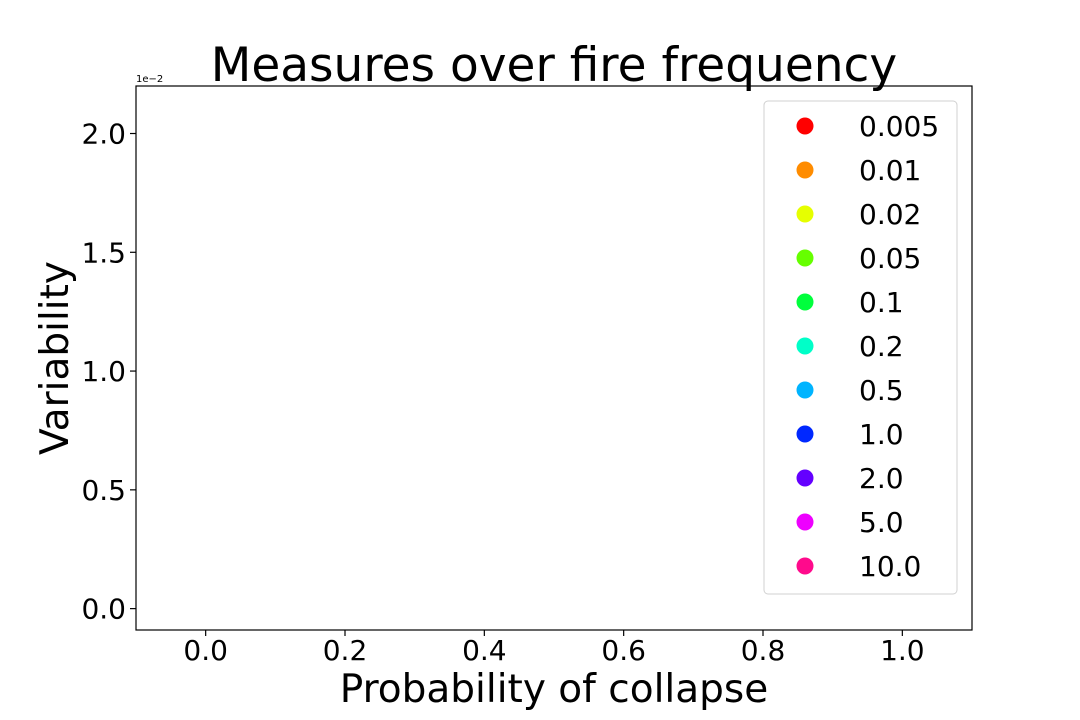 The image size is (1080, 720). I want to click on legend-item: 2.0, so click(850, 478).